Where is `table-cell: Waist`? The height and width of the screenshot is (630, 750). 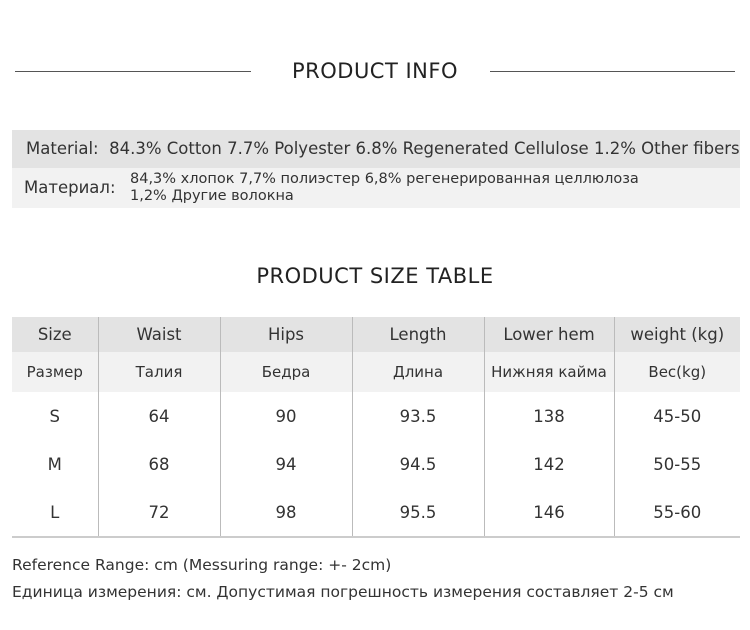 table-cell: Waist is located at coordinates (158, 334).